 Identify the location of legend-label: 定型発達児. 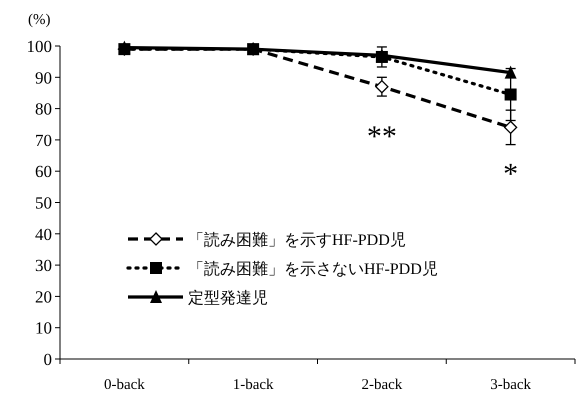
(228, 298).